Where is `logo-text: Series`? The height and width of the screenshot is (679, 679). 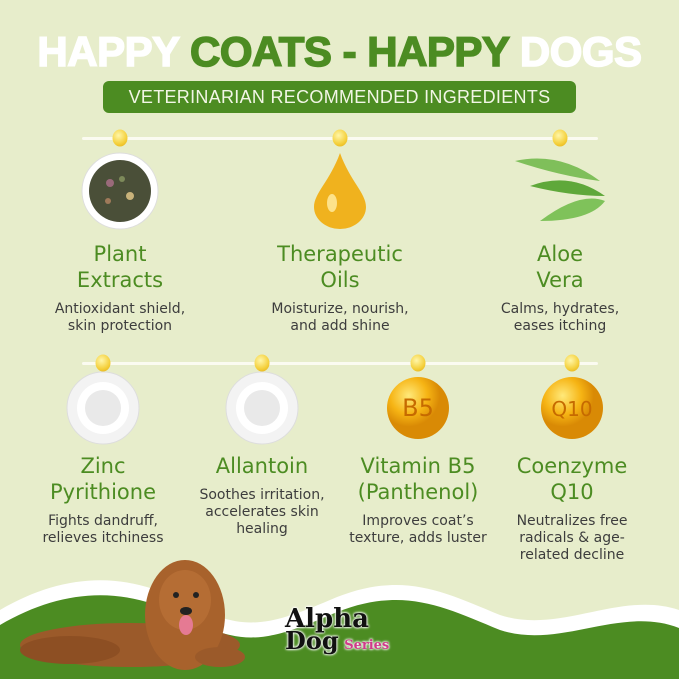 logo-text: Series is located at coordinates (367, 645).